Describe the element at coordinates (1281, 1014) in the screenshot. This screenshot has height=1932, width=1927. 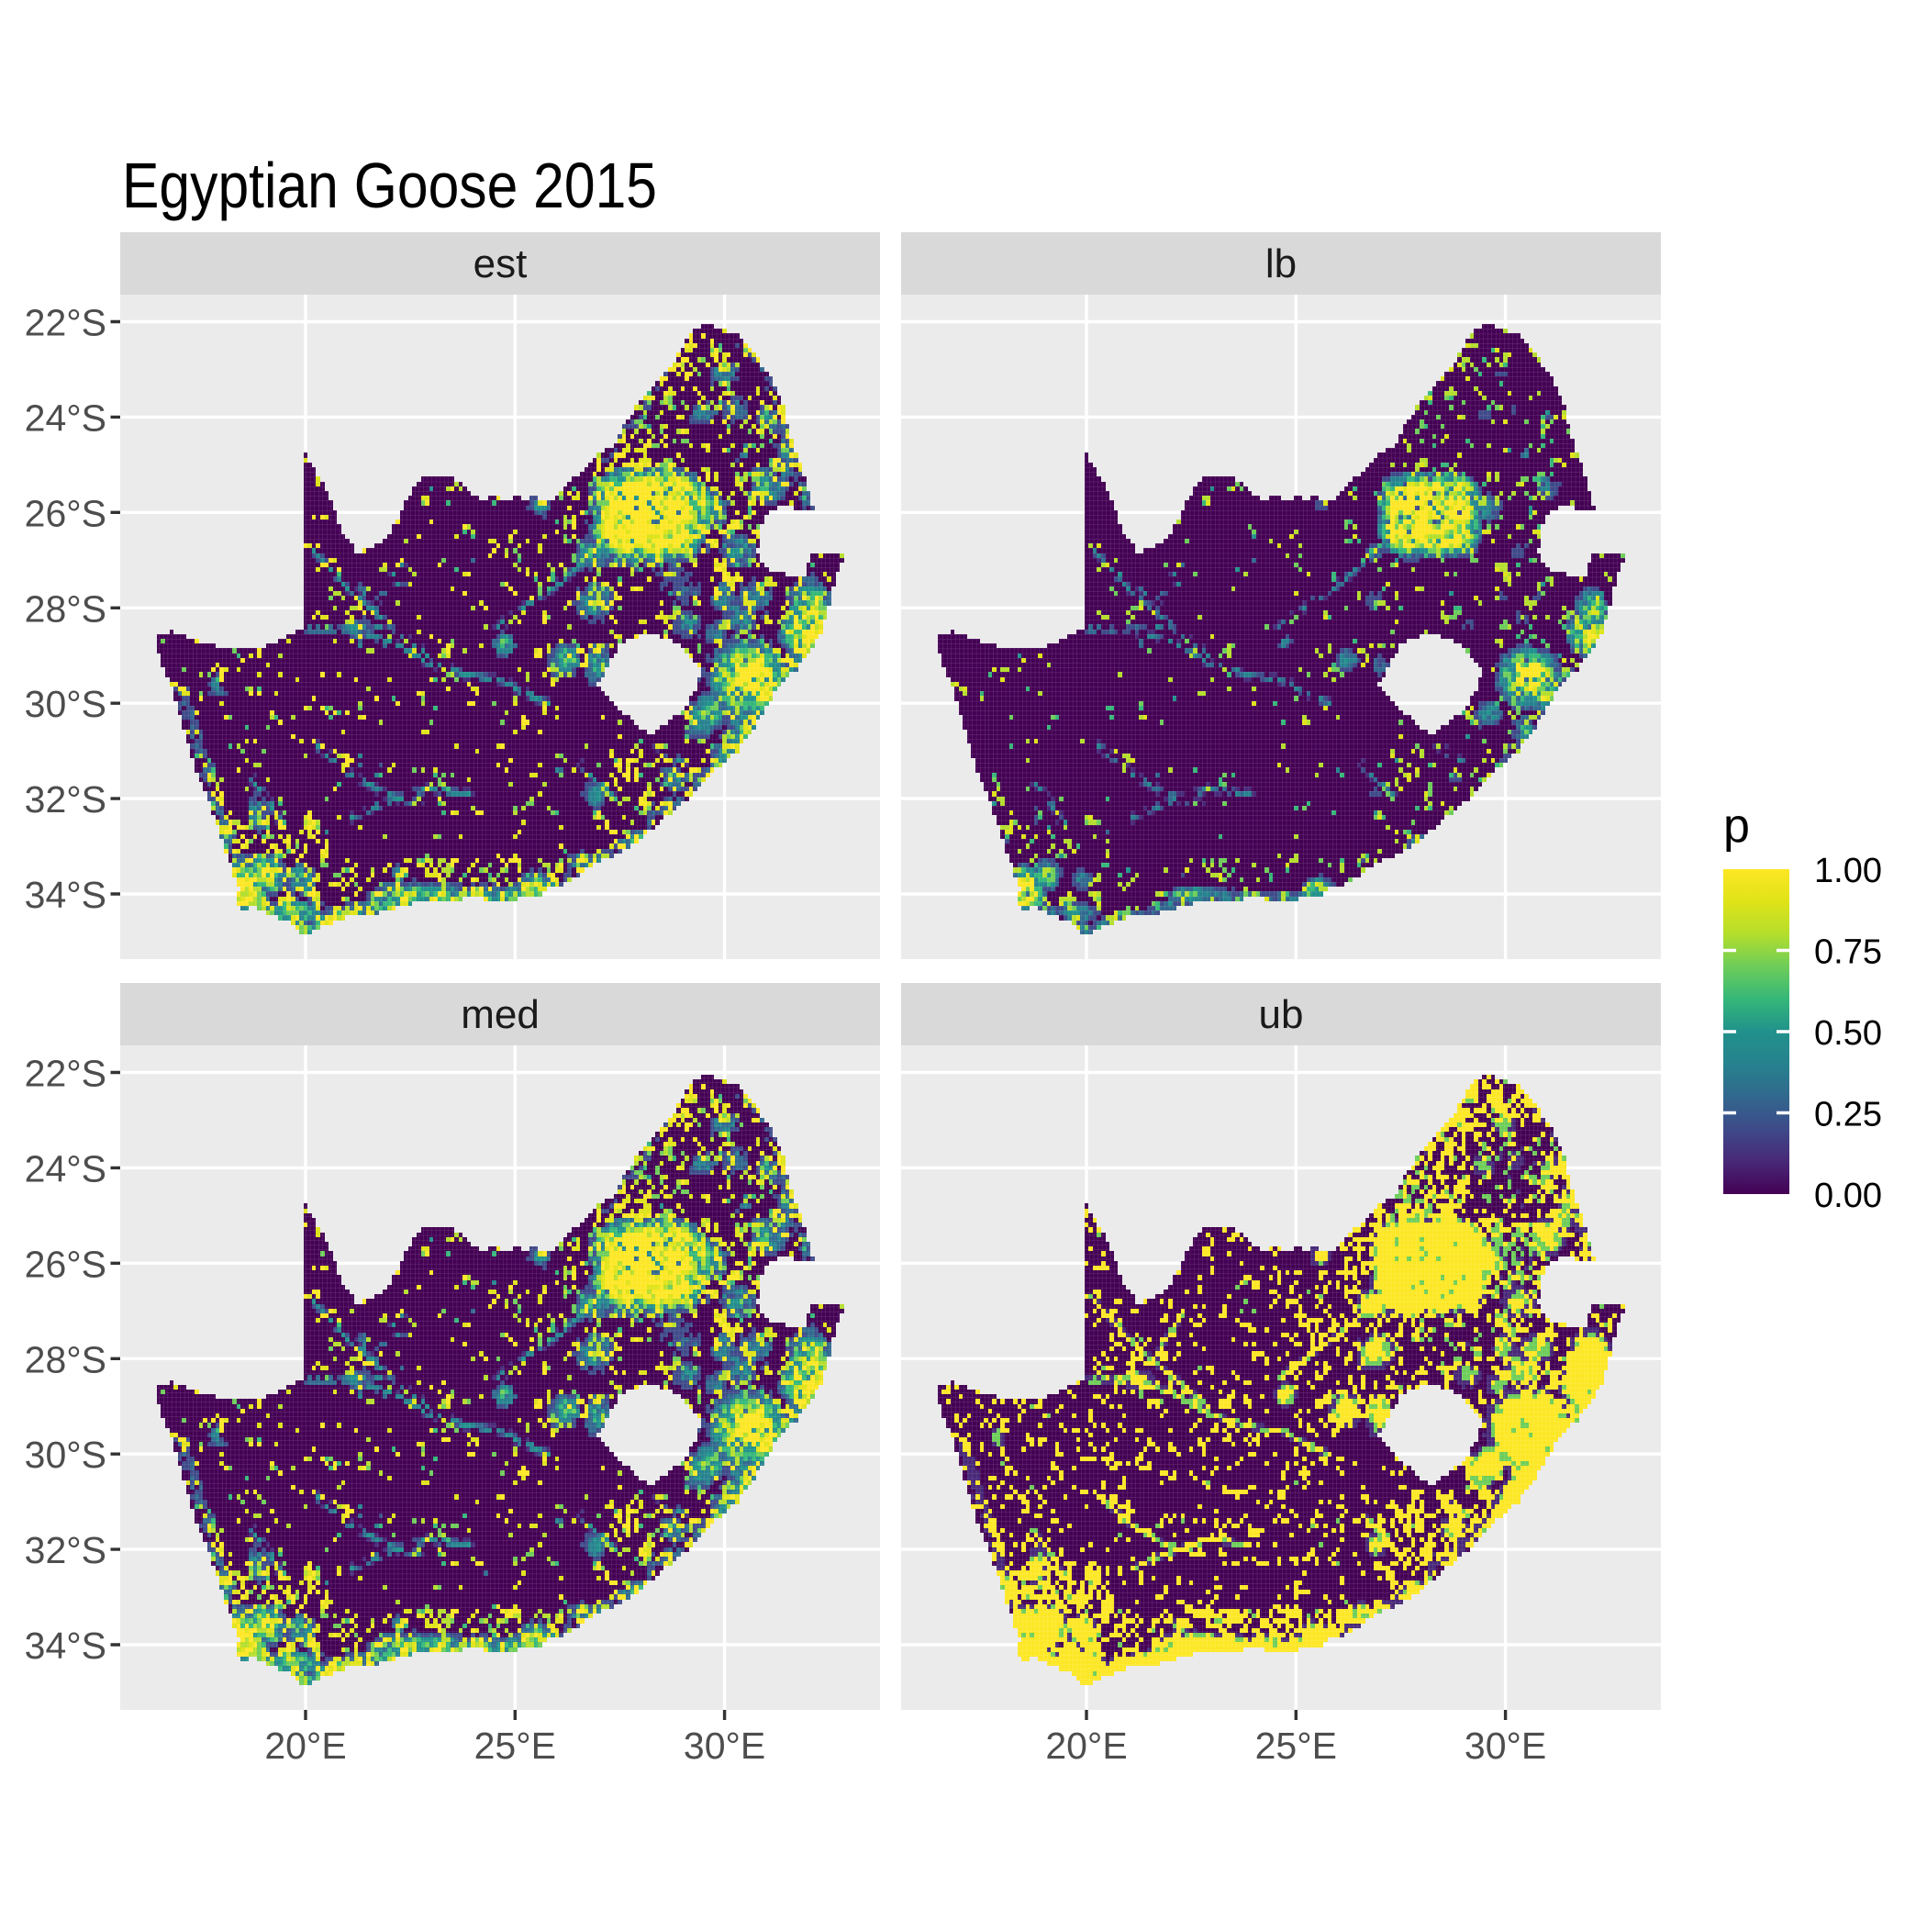
I see `svg-text: ub` at that location.